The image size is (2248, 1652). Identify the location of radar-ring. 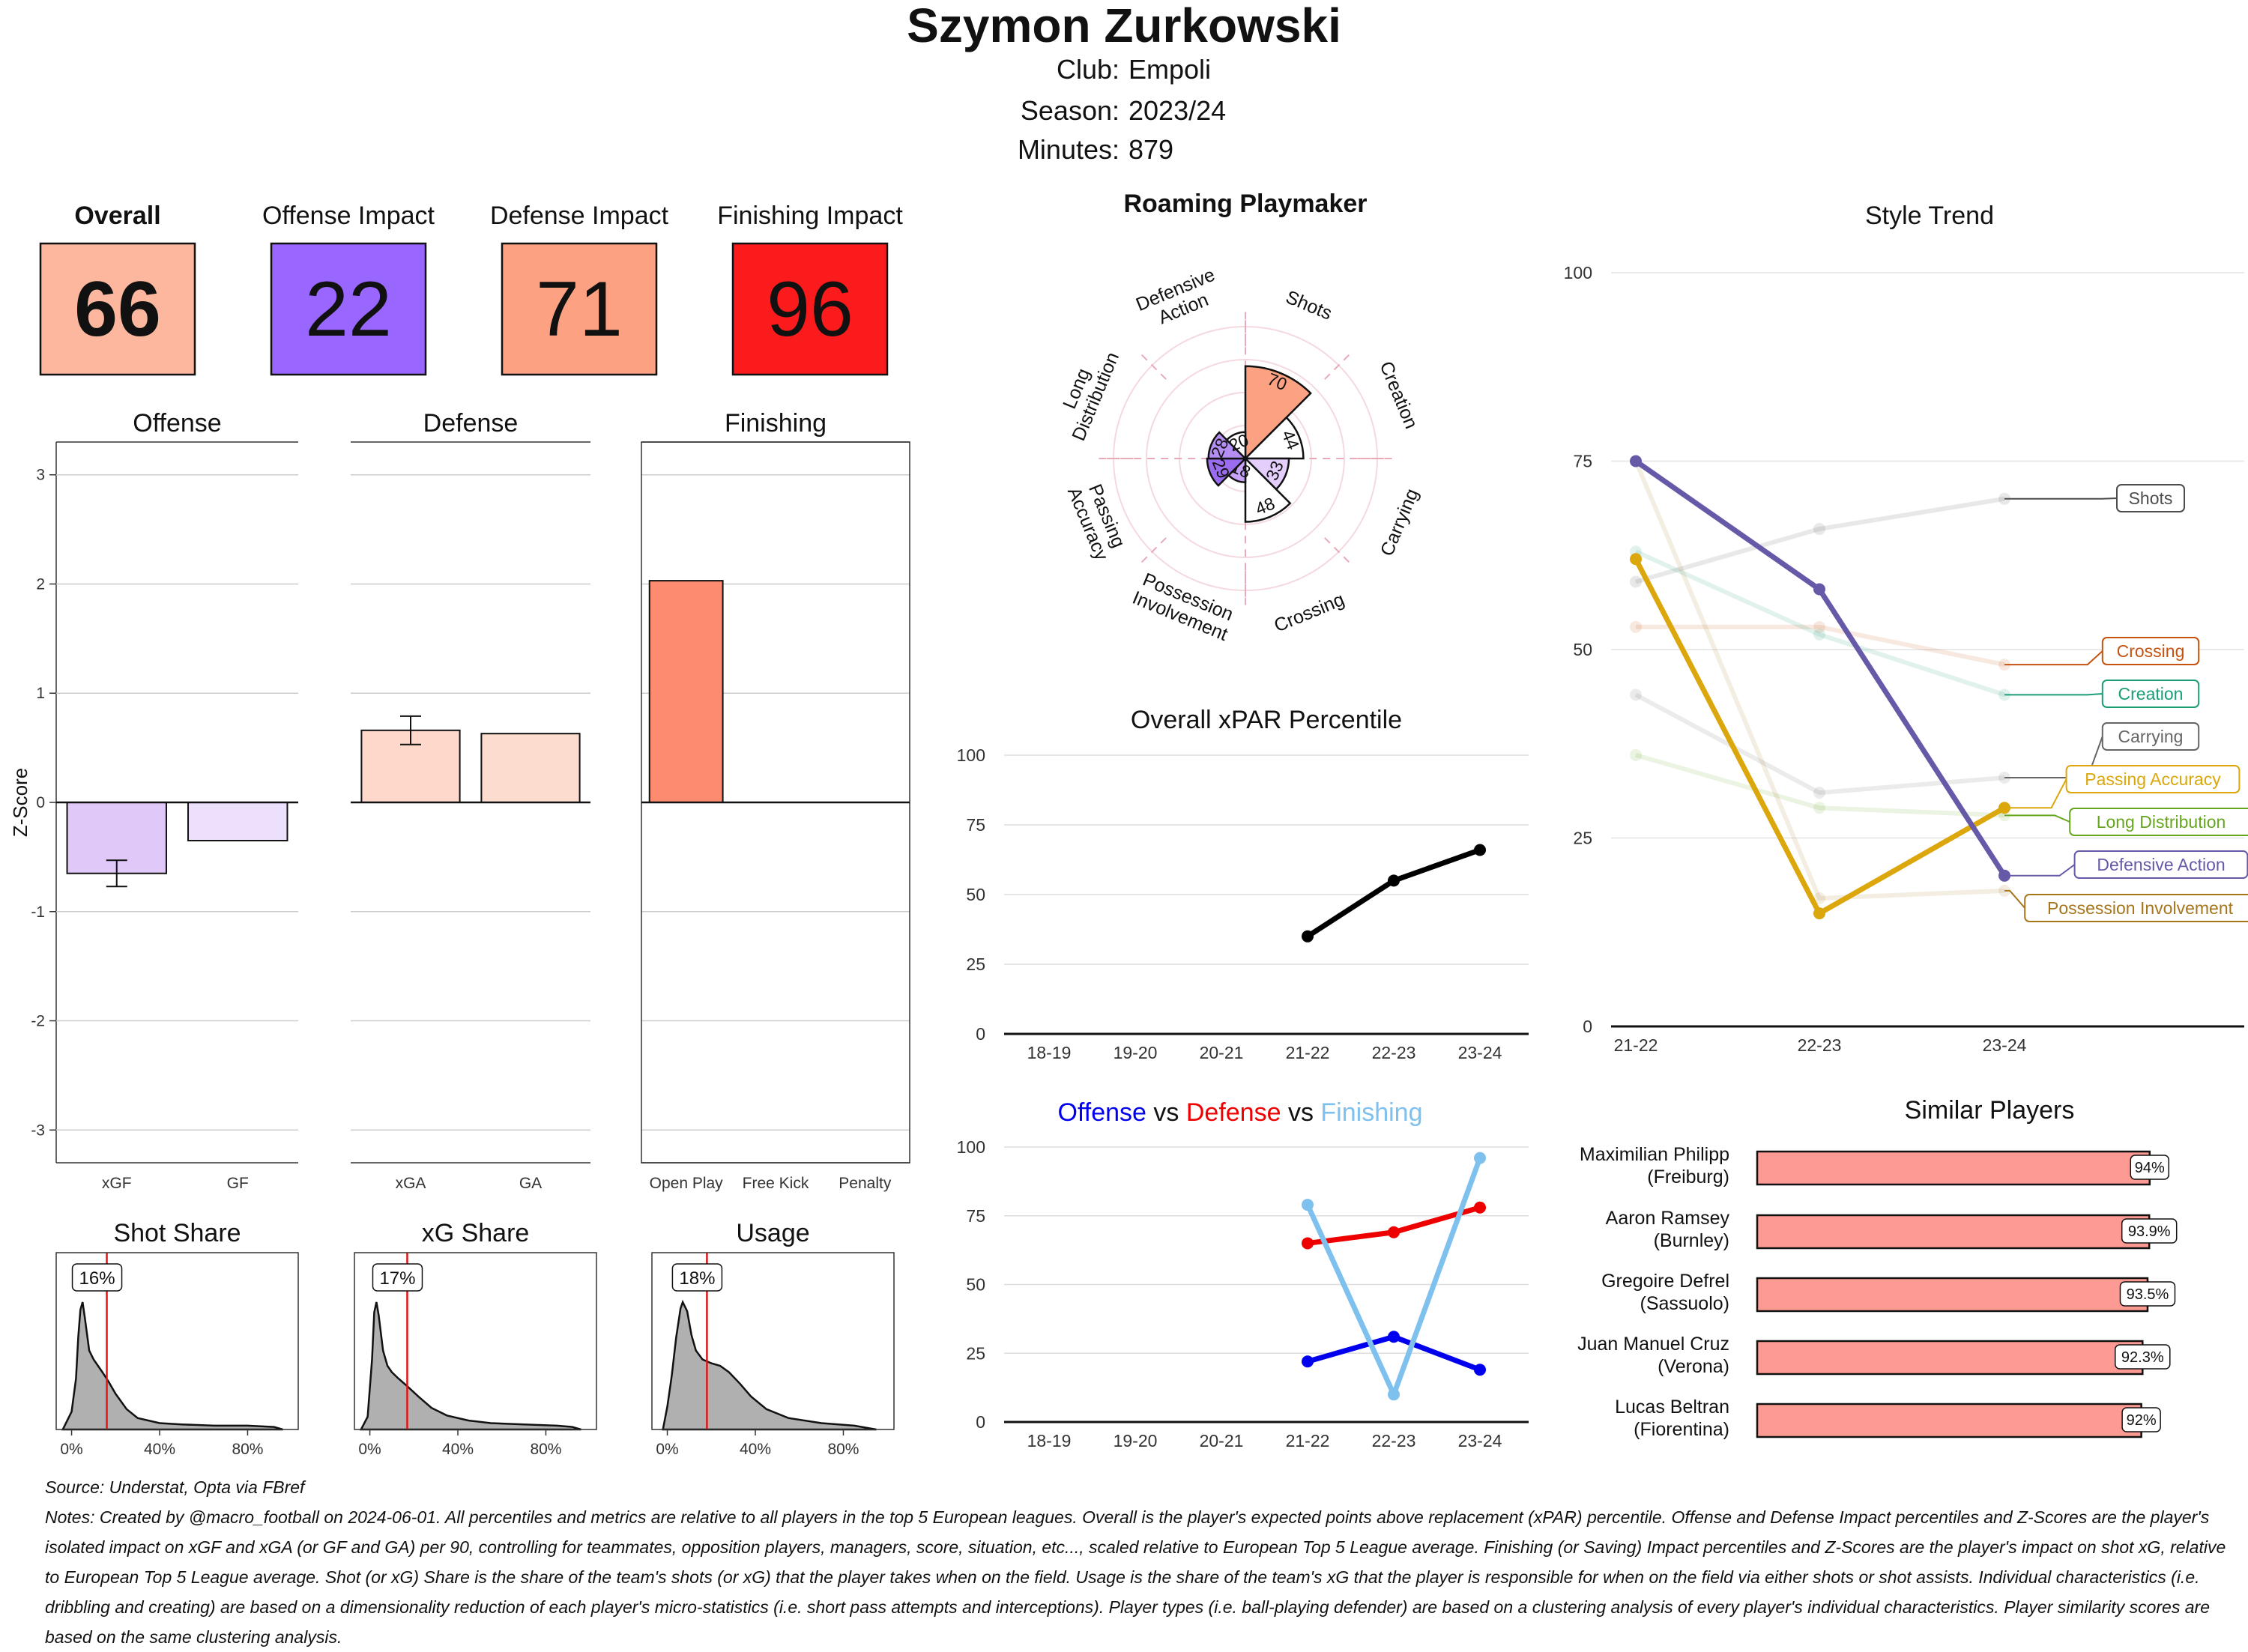
(1245, 458).